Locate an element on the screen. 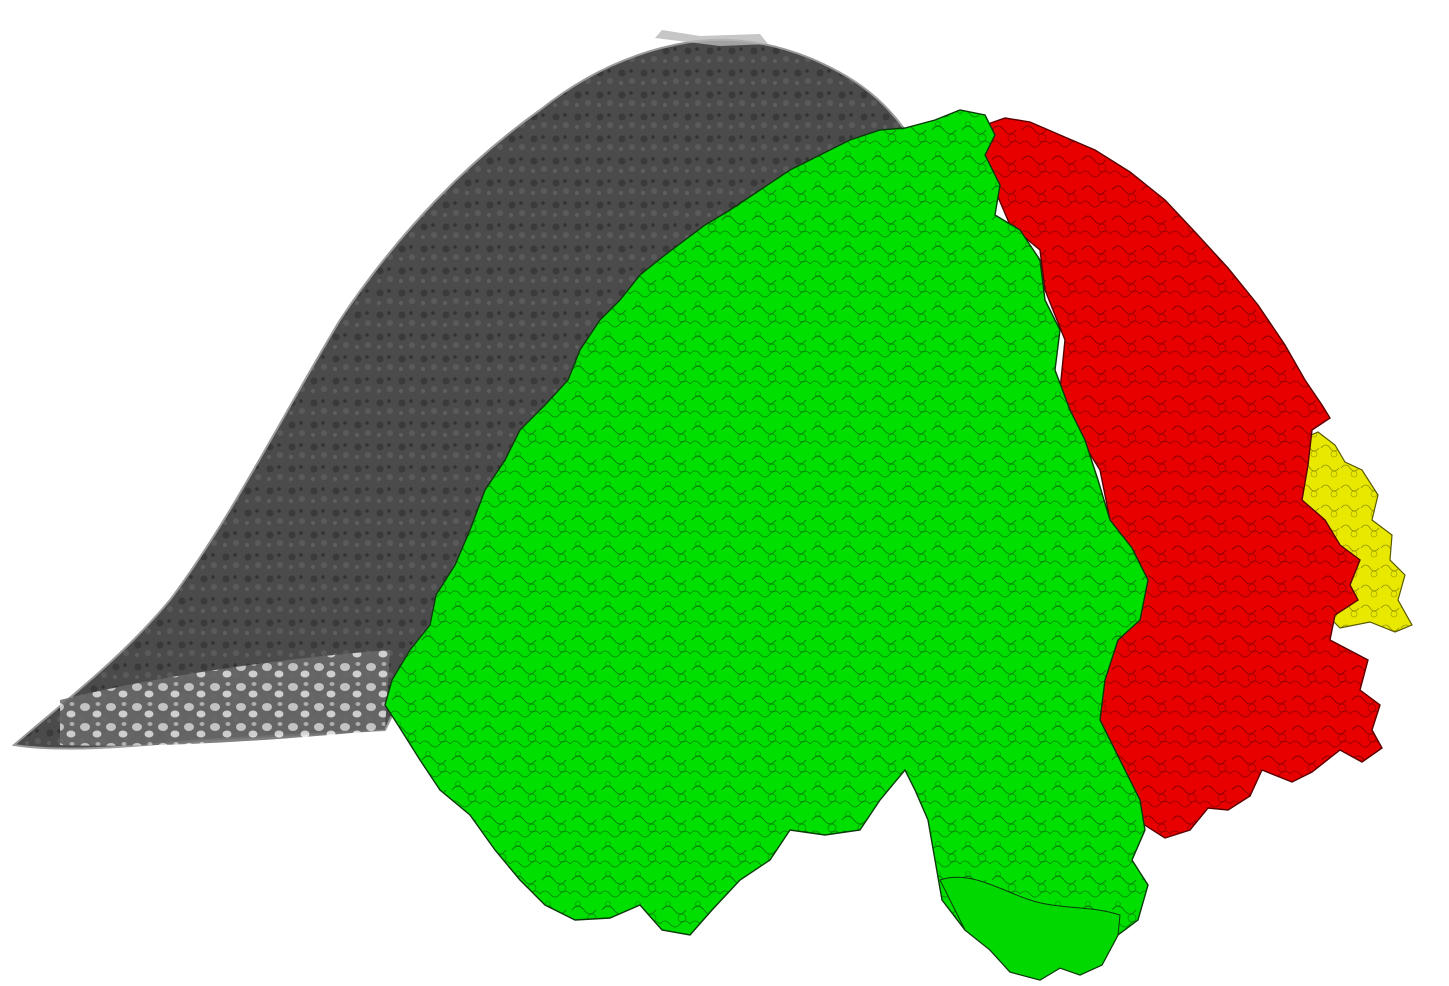 This screenshot has width=1449, height=986. gray-volume-bubbly-base is located at coordinates (225, 698).